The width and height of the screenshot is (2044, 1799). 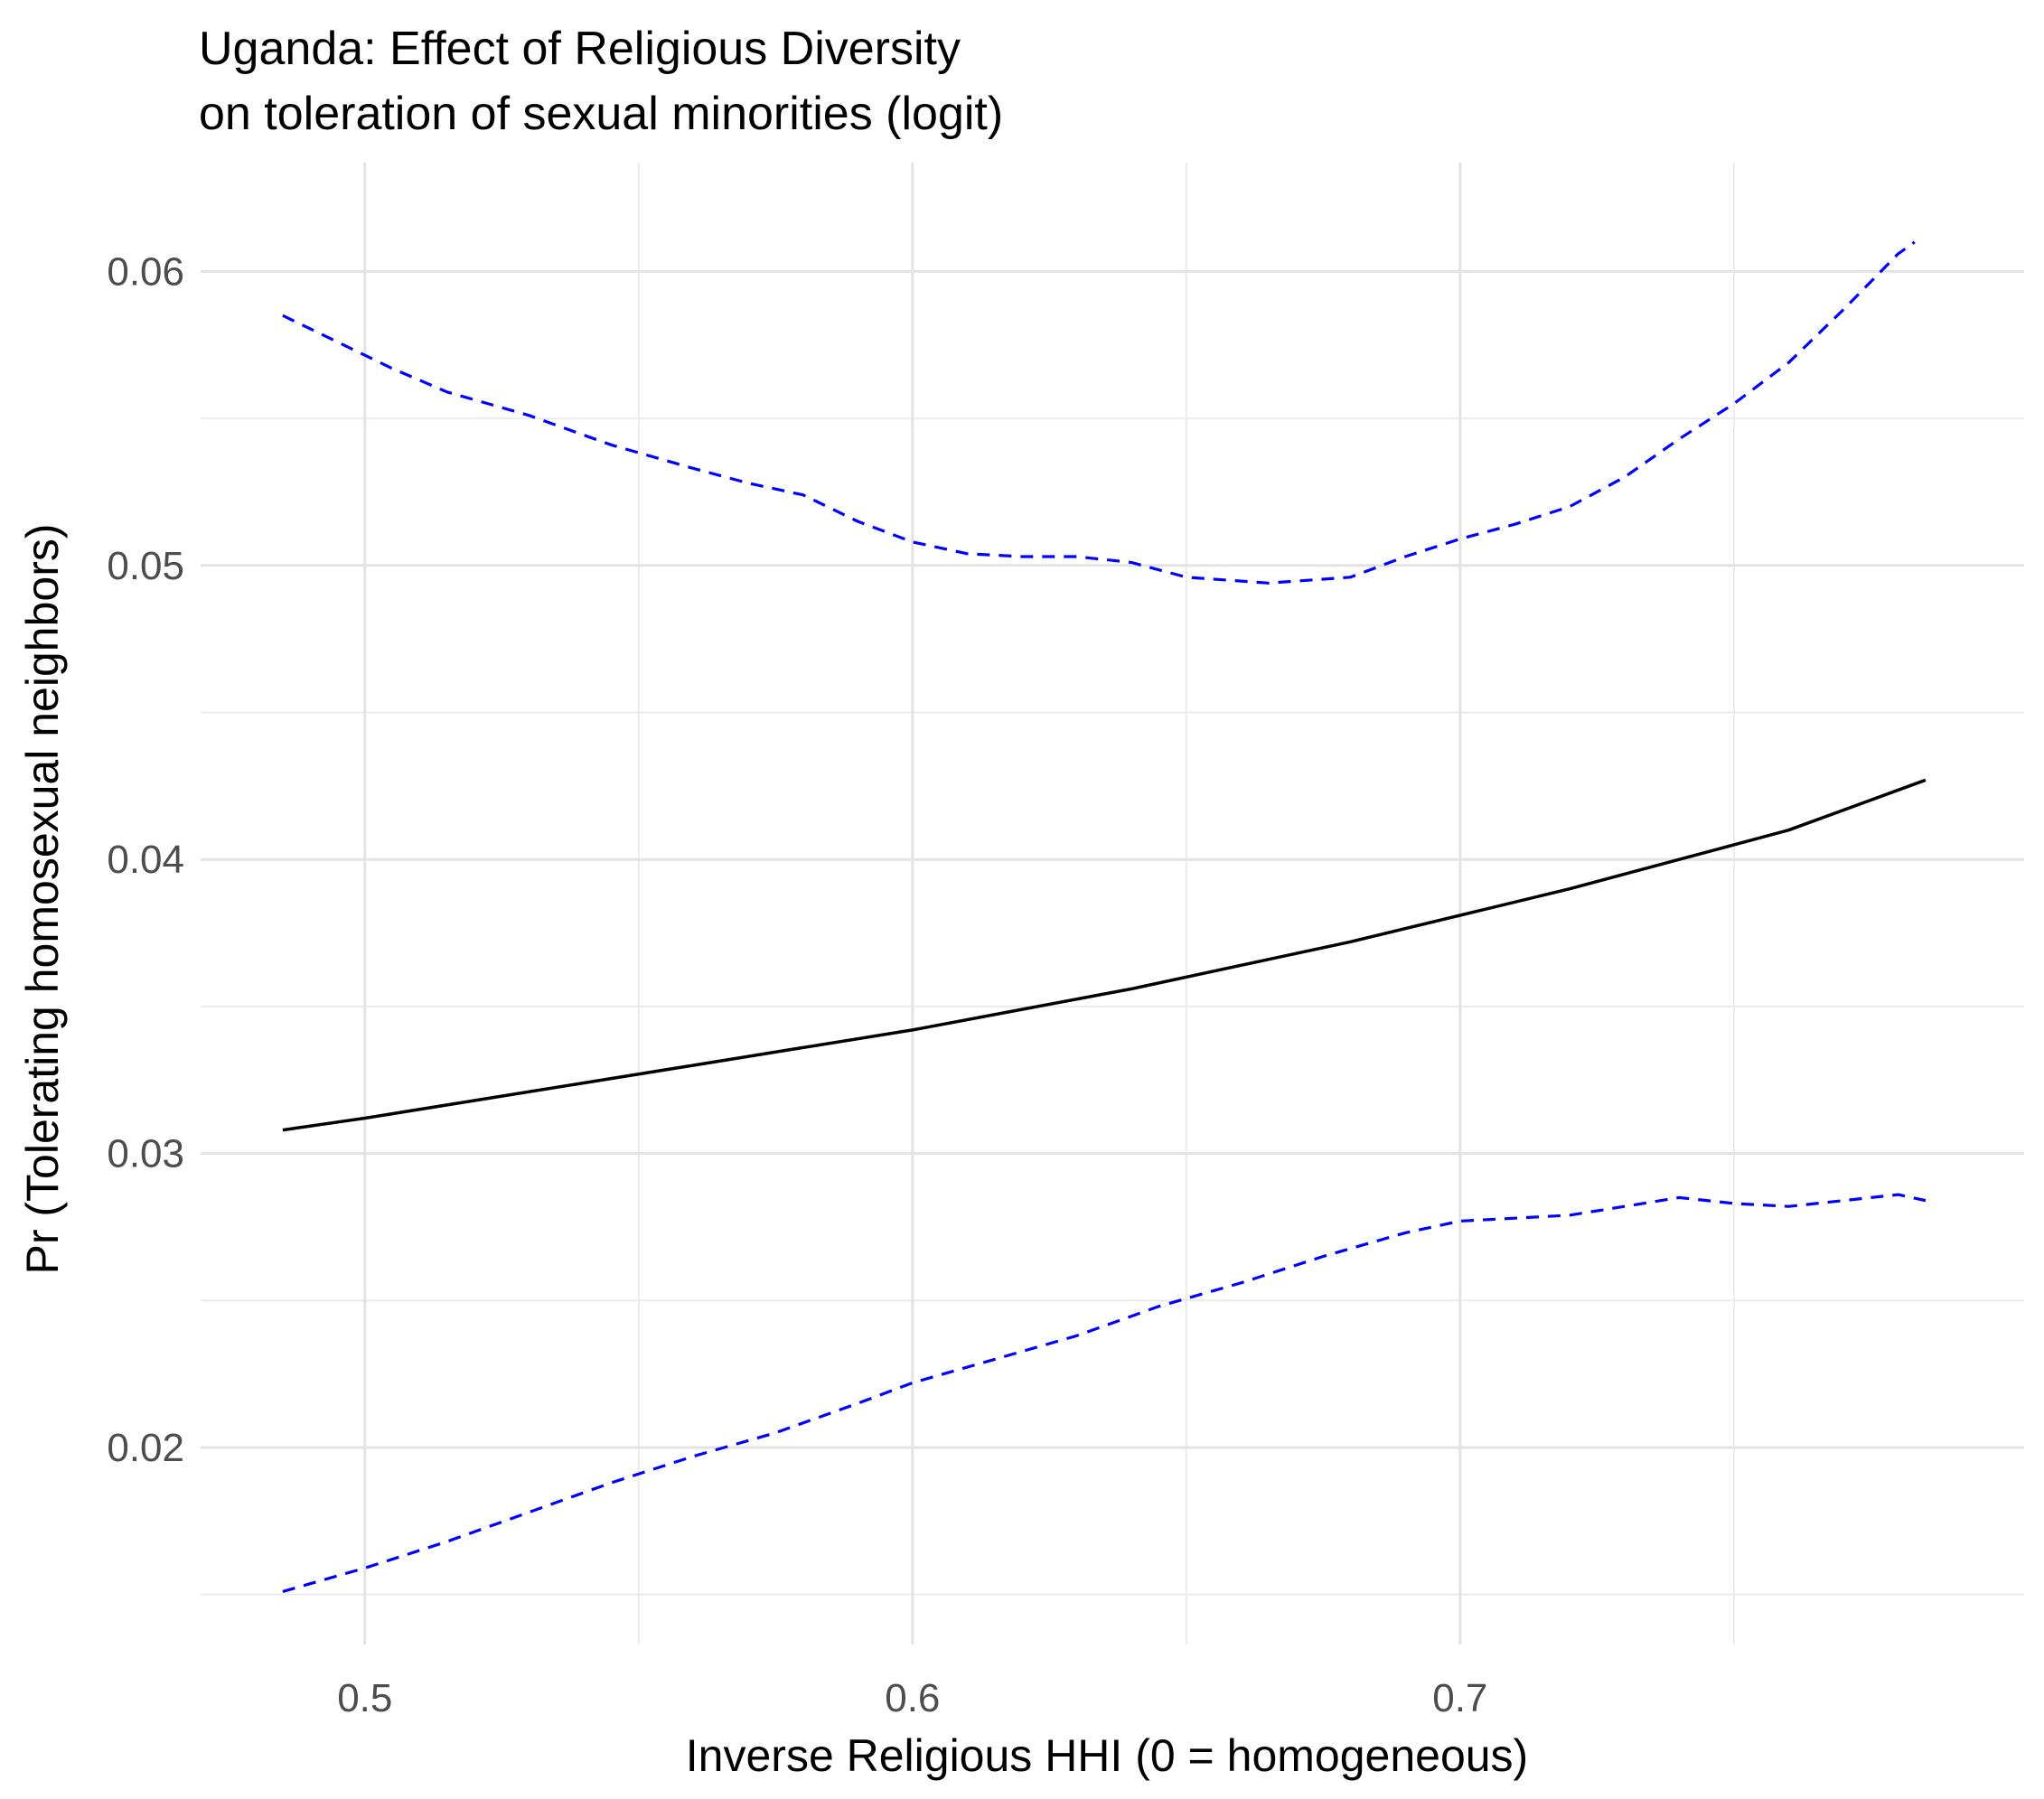 I want to click on x-tick-label: 0.5, so click(x=365, y=1698).